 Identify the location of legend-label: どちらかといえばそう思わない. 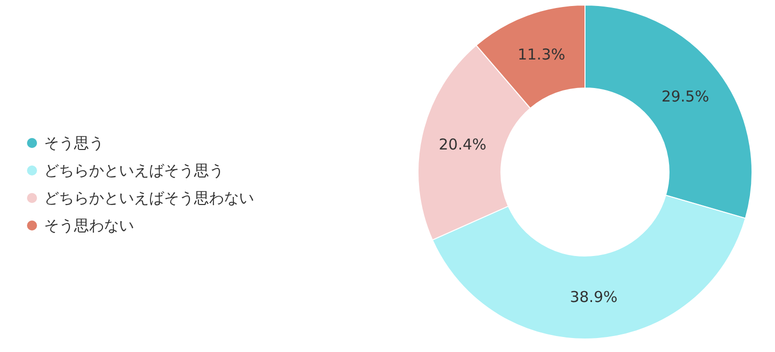
(149, 198).